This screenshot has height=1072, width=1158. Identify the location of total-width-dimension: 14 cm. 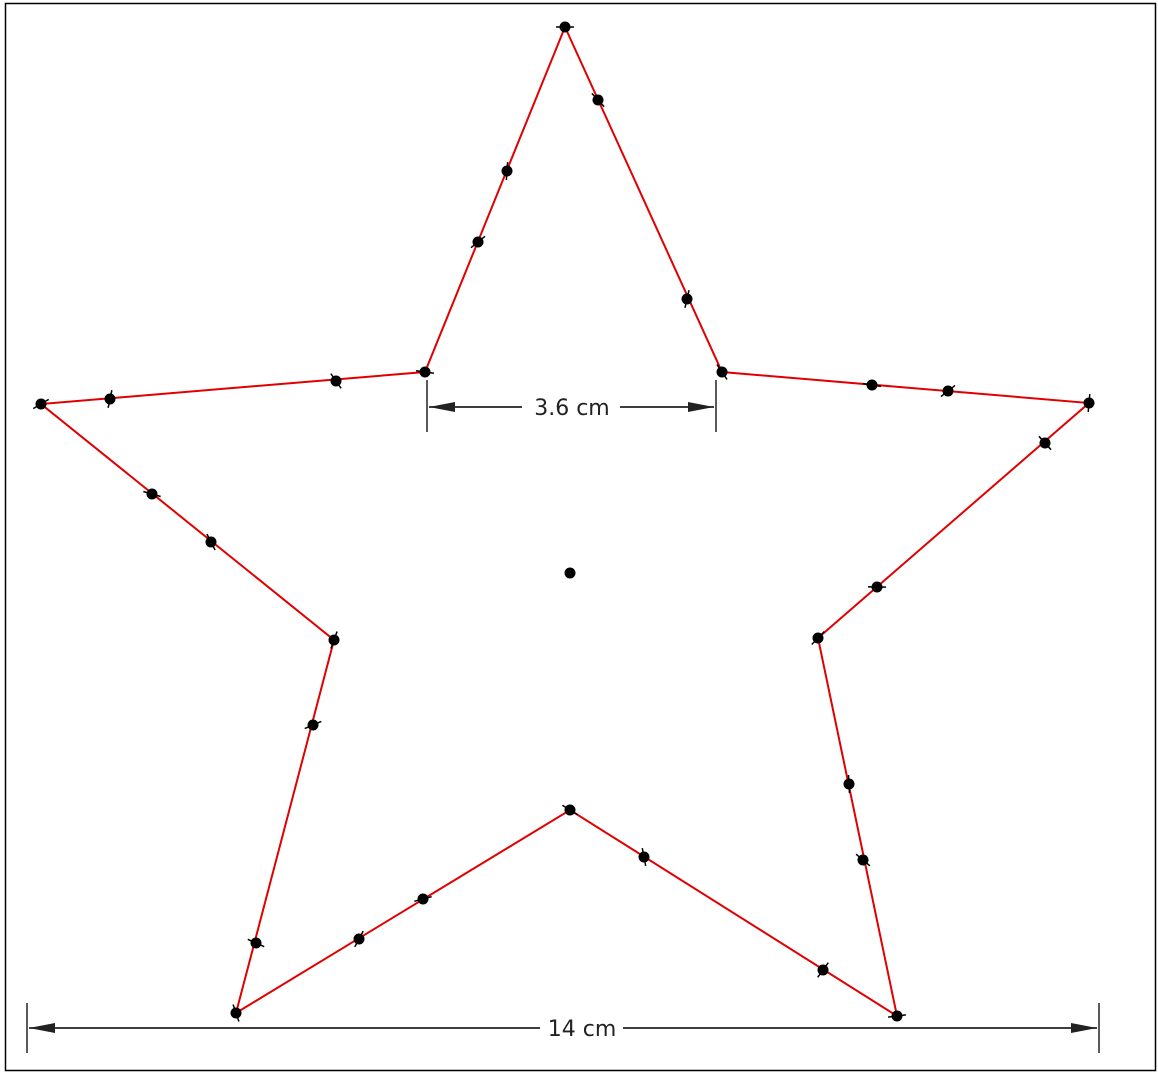
(563, 1028).